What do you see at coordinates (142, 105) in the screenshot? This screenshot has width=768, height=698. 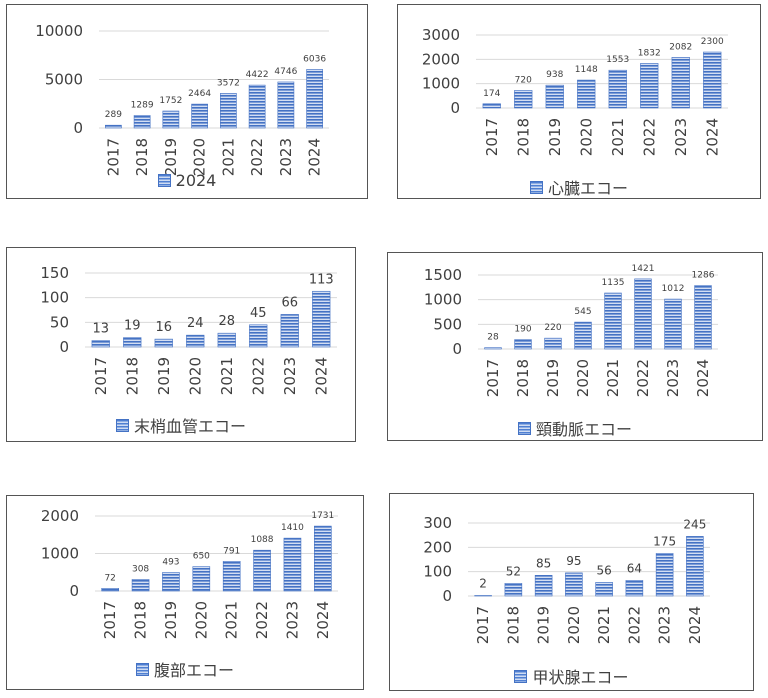 I see `data-label: 1289` at bounding box center [142, 105].